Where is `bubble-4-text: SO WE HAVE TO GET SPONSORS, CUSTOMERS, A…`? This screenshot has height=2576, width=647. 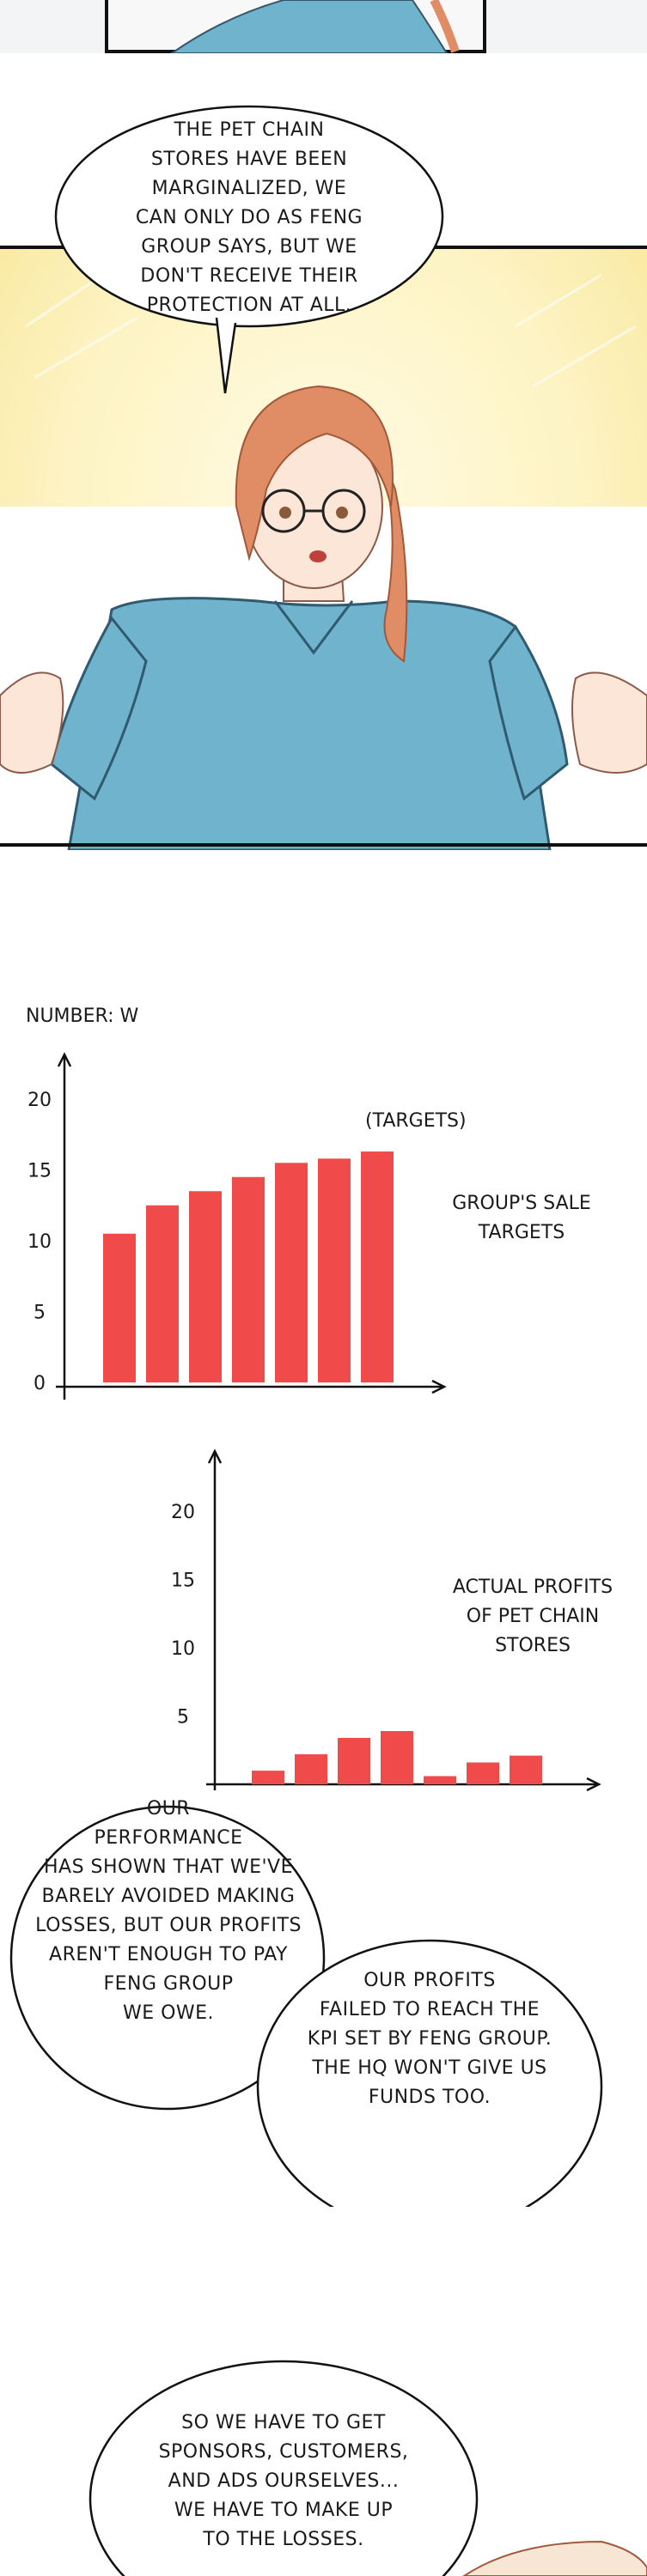 bubble-4-text: SO WE HAVE TO GET SPONSORS, CUSTOMERS, A… is located at coordinates (283, 2481).